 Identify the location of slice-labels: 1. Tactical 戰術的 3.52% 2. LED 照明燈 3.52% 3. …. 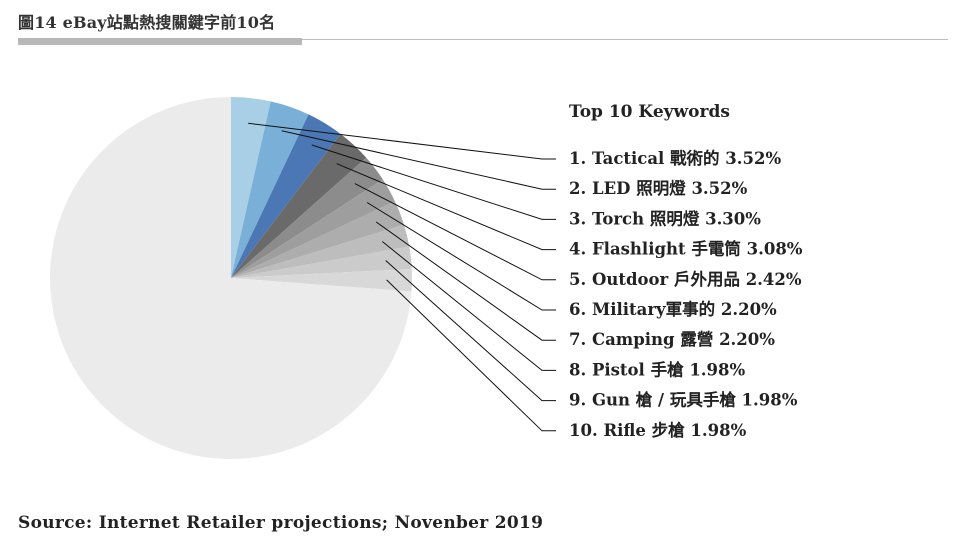
(686, 294).